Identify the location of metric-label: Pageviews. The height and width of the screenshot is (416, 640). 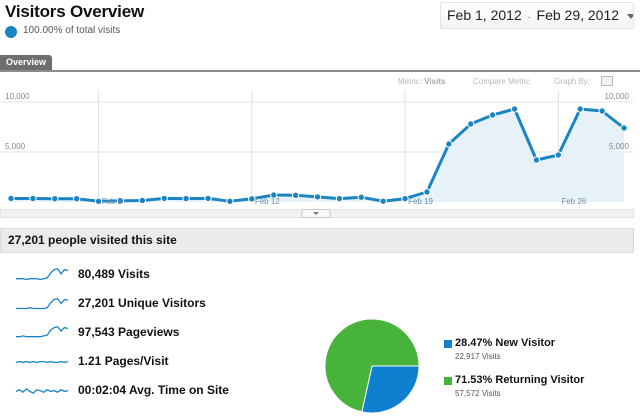
(149, 332).